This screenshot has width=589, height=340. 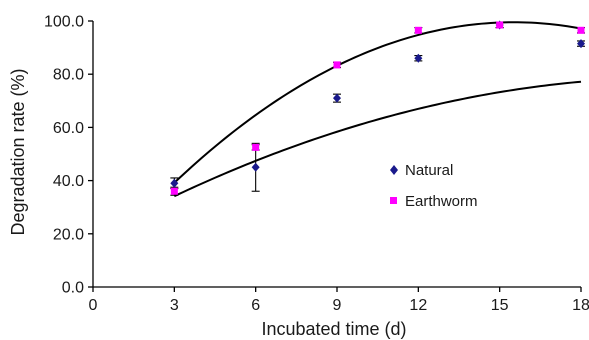 What do you see at coordinates (18, 151) in the screenshot?
I see `y-axis-title: Degradation rate (%)` at bounding box center [18, 151].